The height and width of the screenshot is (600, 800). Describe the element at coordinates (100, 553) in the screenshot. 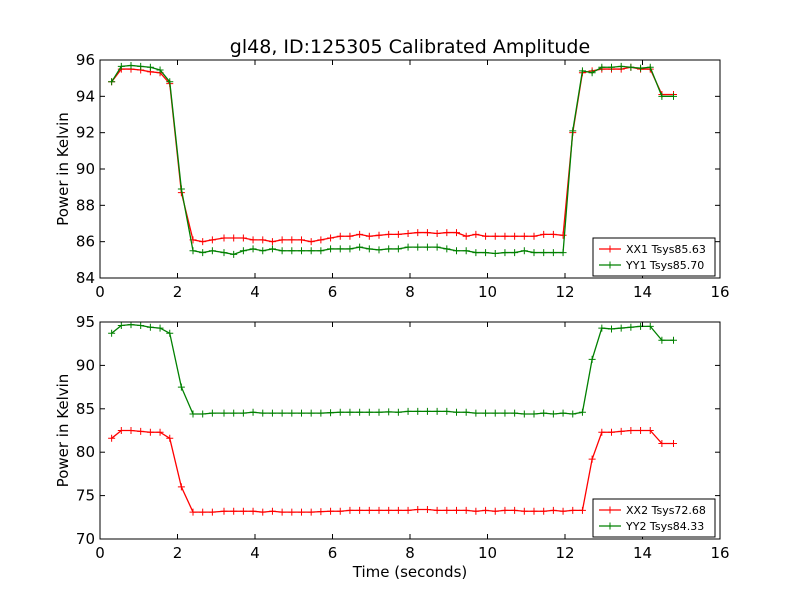

I see `x-tick-label: 0` at that location.